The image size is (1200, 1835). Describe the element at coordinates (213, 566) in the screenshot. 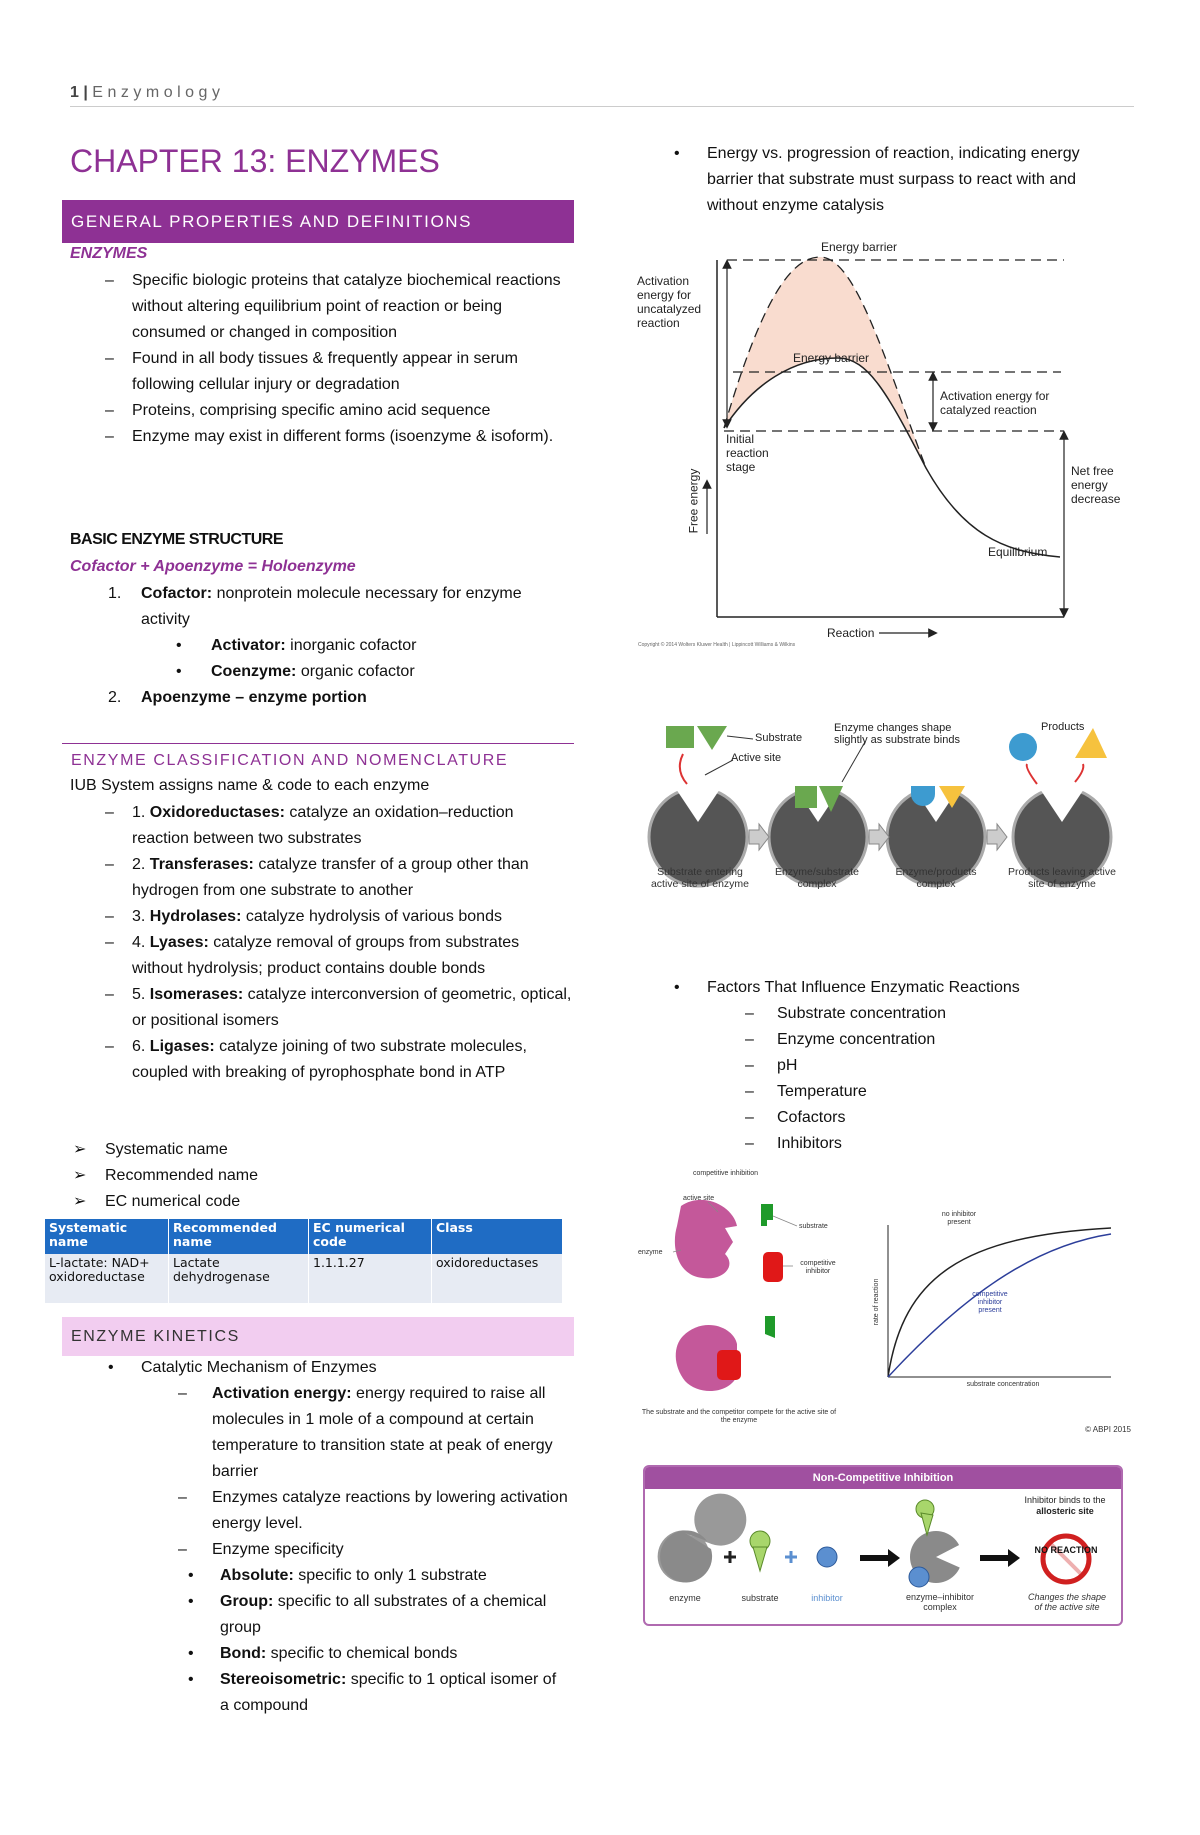

I see `formula: Cofactor + Apoenzyme = Holoenzyme` at that location.